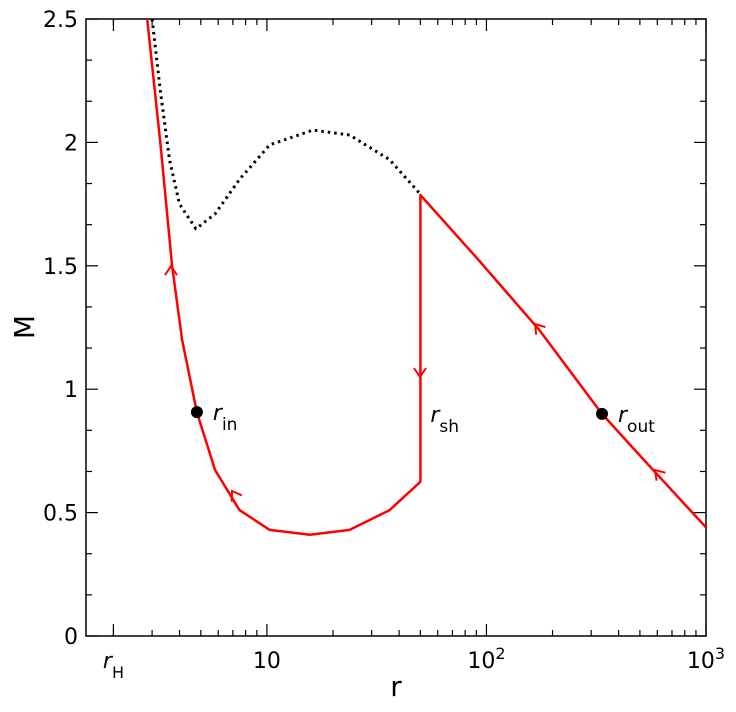 Image resolution: width=736 pixels, height=712 pixels. I want to click on series-line, so click(286, 125).